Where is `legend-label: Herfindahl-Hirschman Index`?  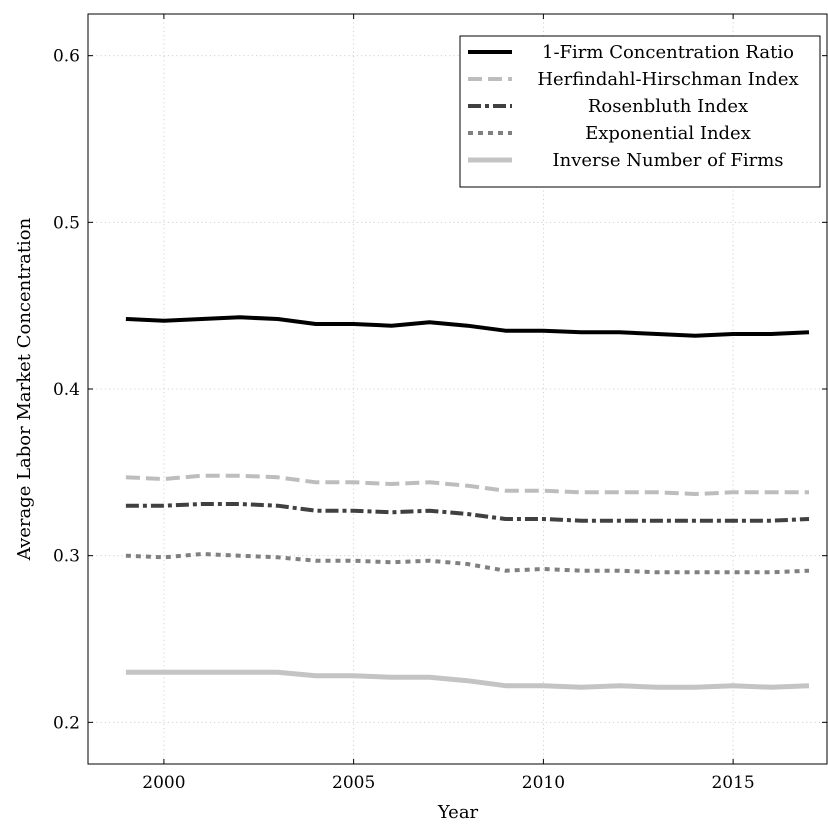 legend-label: Herfindahl-Hirschman Index is located at coordinates (667, 79).